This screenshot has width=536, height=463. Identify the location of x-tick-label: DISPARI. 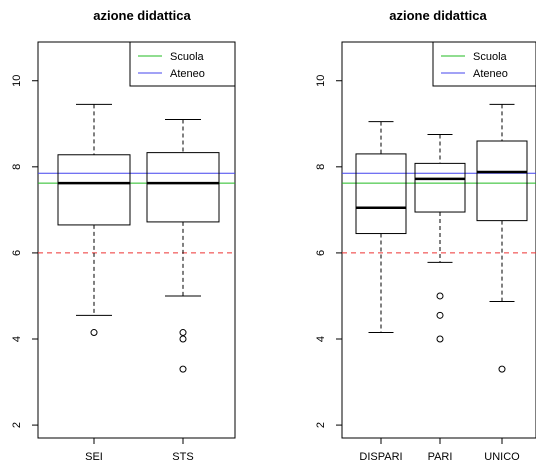
(380, 457).